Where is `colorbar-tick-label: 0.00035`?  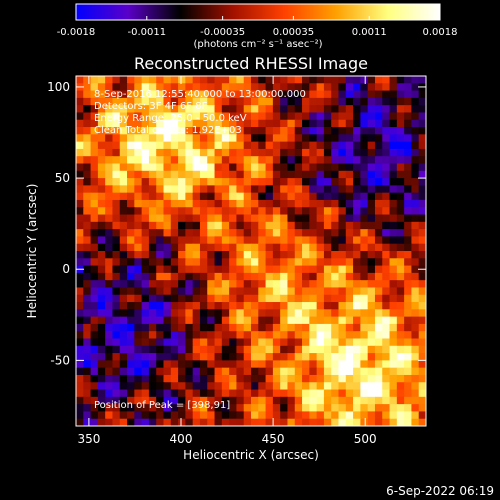
colorbar-tick-label: 0.00035 is located at coordinates (293, 32).